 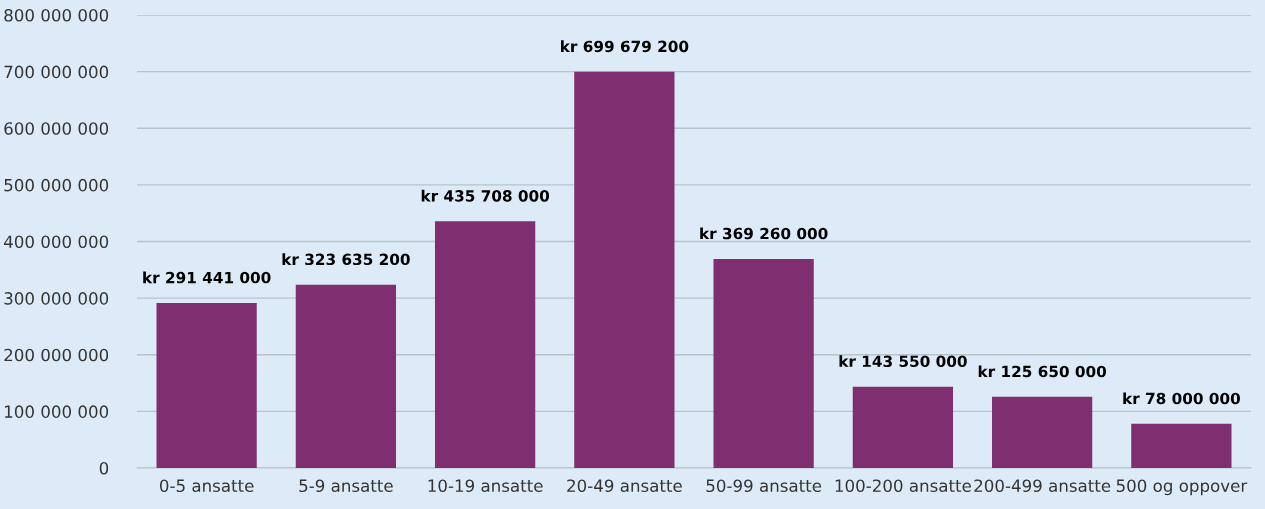 What do you see at coordinates (56, 298) in the screenshot?
I see `y-tick-label: 300 000 000` at bounding box center [56, 298].